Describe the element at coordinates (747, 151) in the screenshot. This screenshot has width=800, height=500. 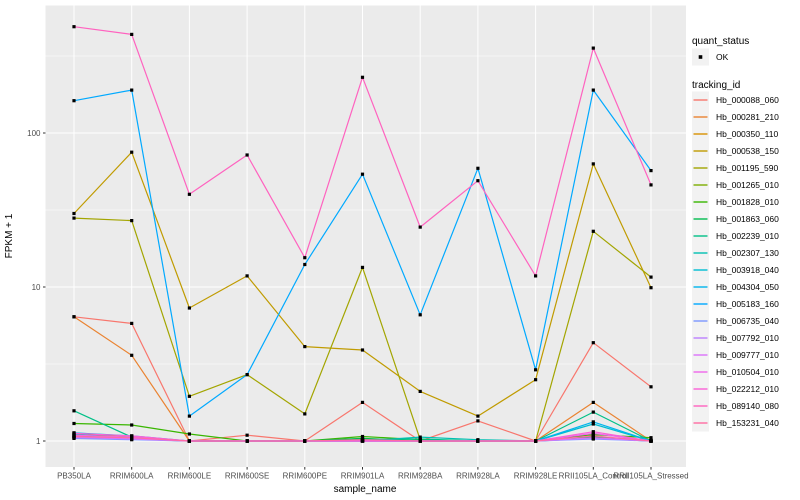
I see `legend-label-Hb_000538_150: Hb_000538_150` at that location.